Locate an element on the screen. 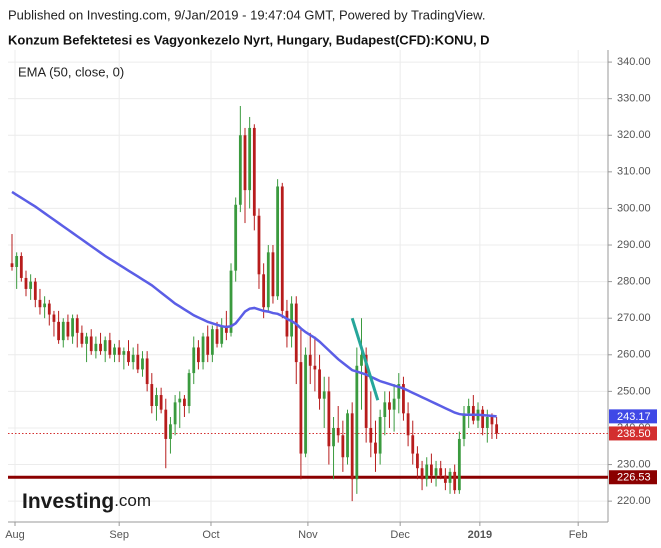  y-tick-label: 310.00 is located at coordinates (634, 172).